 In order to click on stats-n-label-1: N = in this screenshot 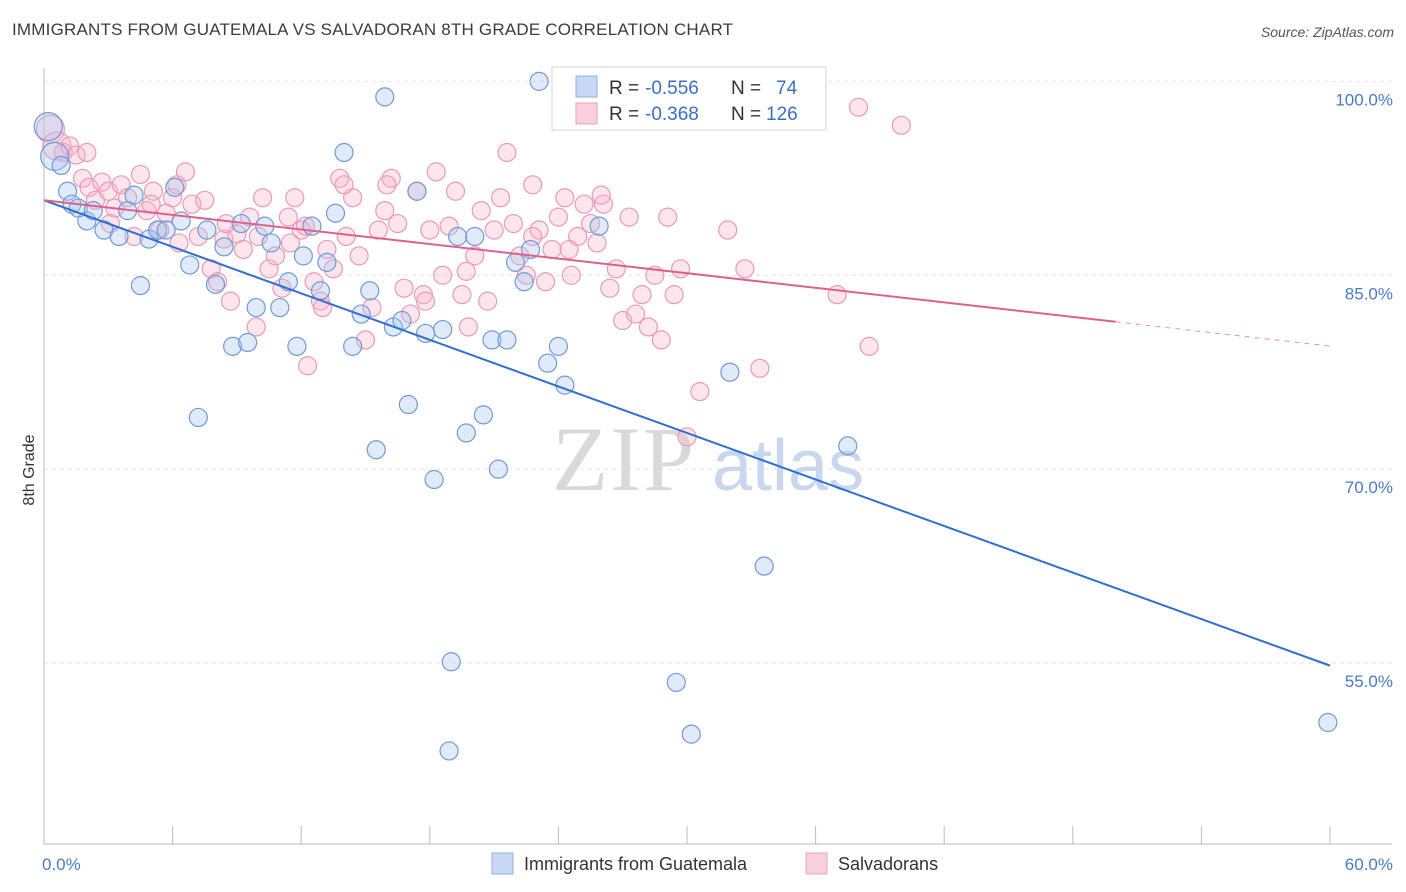, I will do `click(746, 88)`.